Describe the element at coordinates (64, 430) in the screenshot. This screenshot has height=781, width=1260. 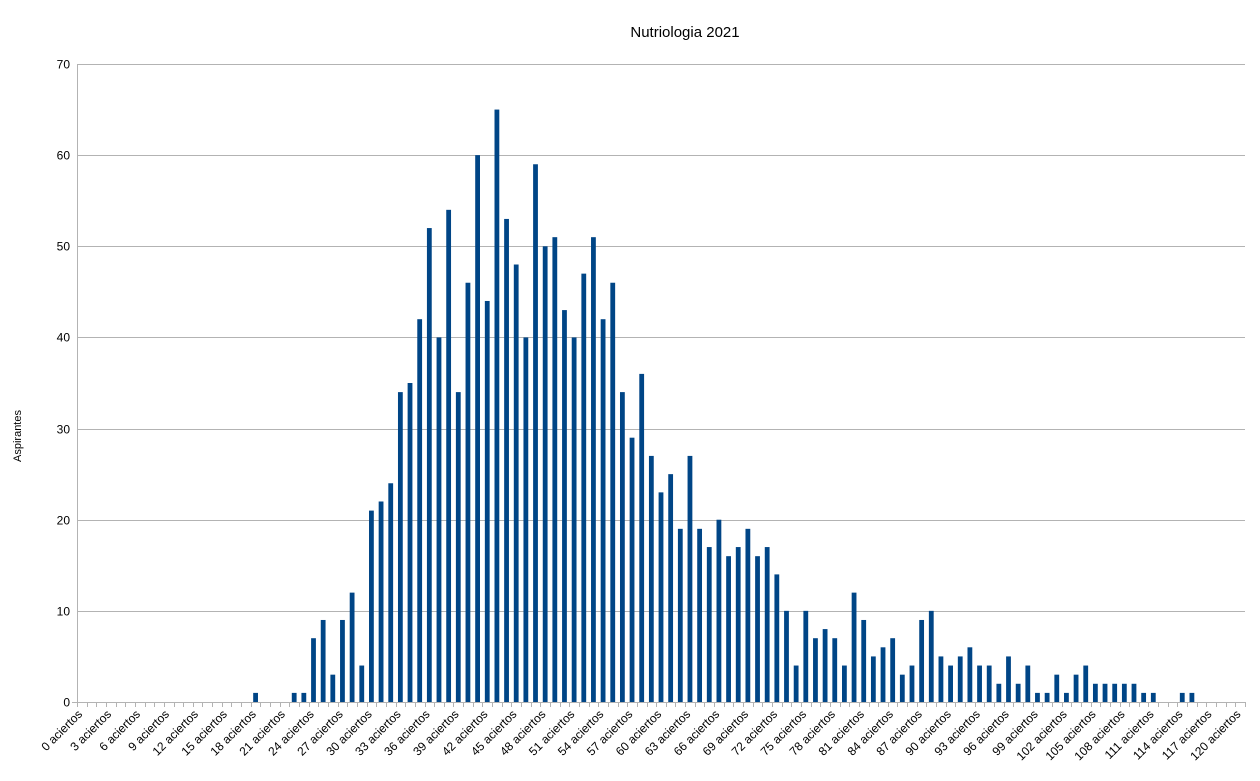
I see `y-tick-label: 30` at that location.